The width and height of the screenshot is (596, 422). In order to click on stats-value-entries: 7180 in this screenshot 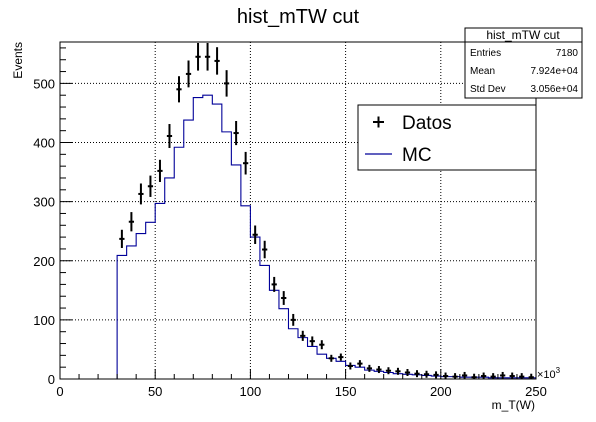, I will do `click(567, 53)`.